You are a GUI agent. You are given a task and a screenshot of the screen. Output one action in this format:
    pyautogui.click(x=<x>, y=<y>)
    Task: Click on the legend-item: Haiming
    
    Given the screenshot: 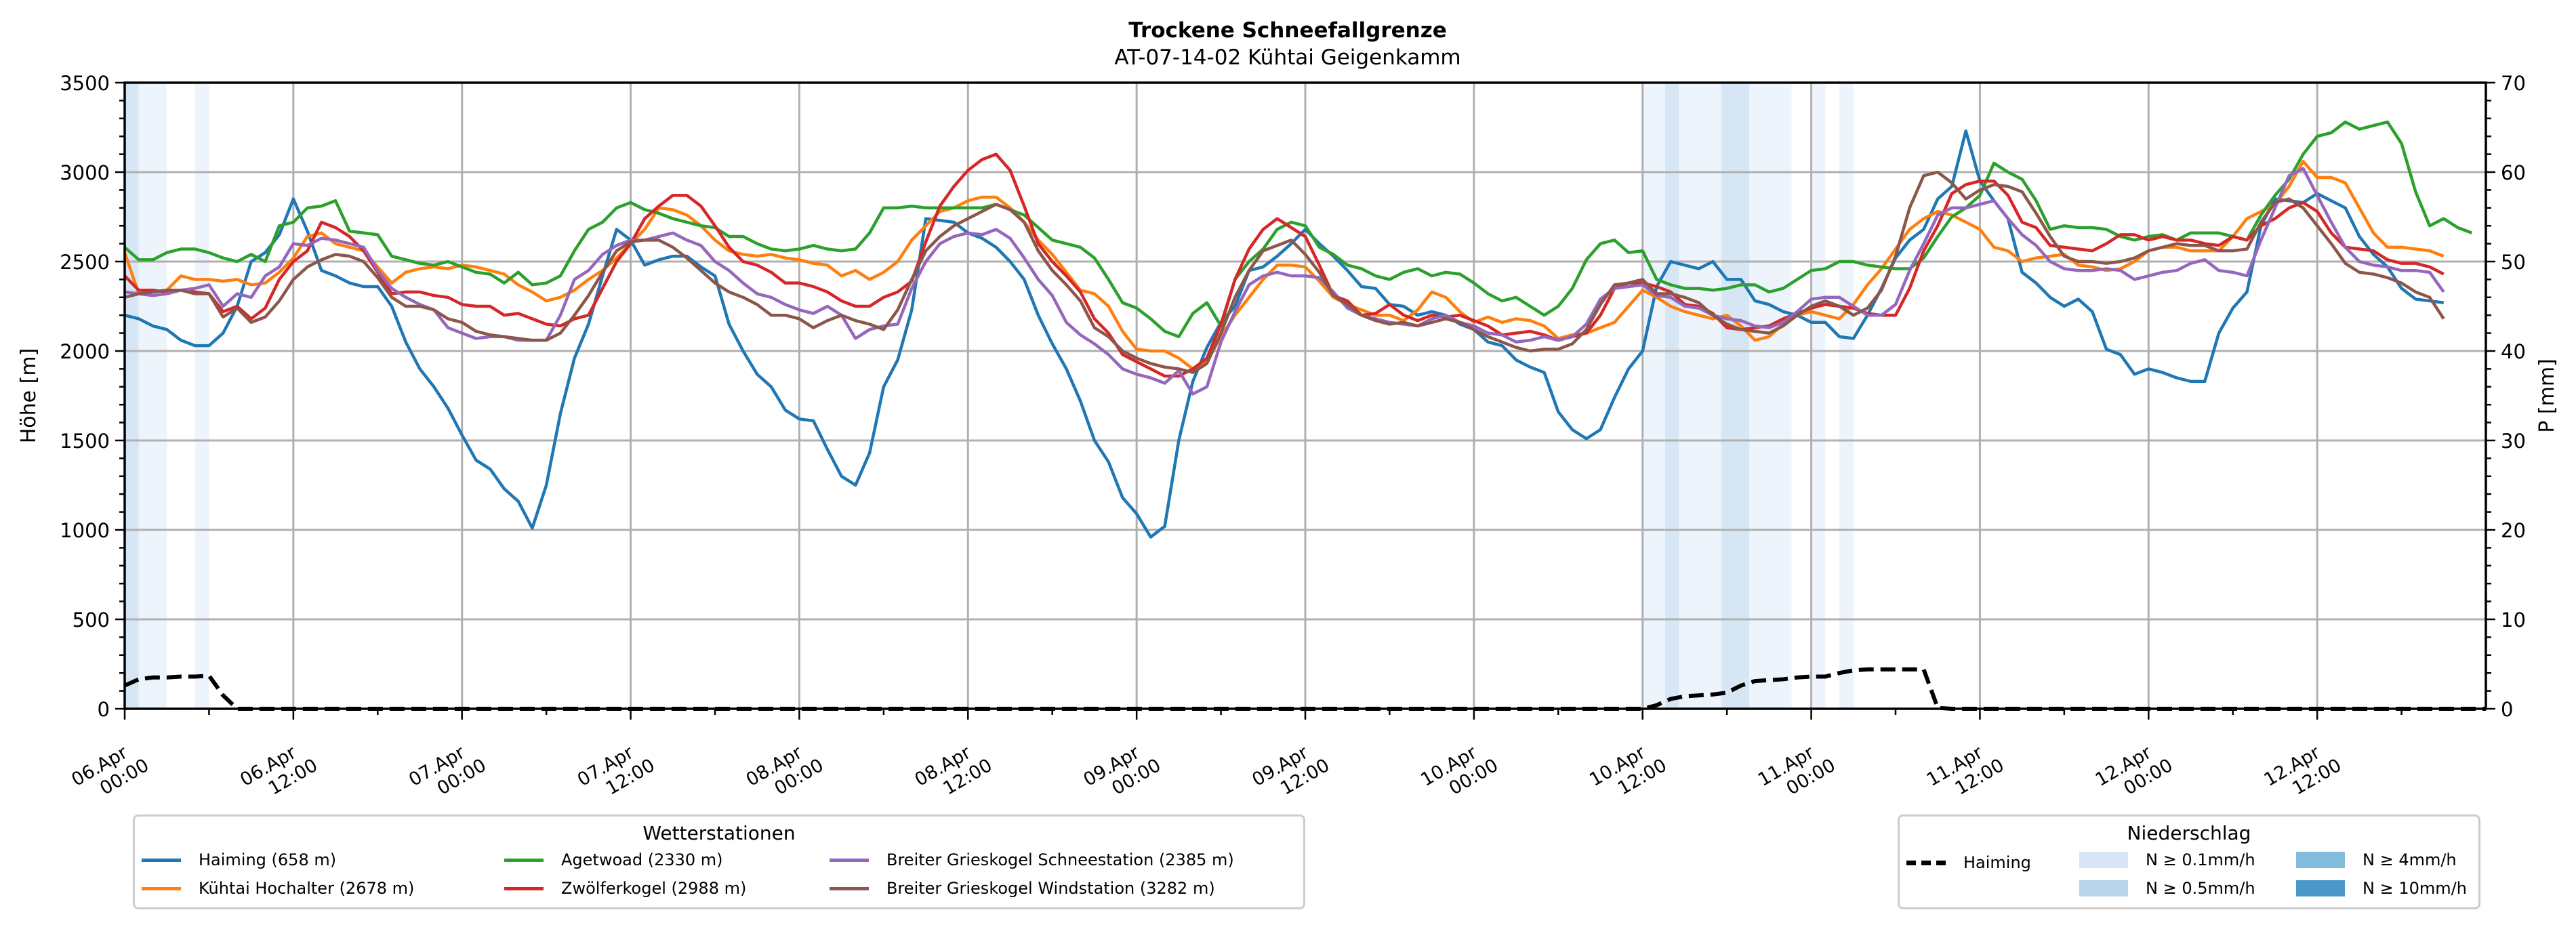 What is the action you would take?
    pyautogui.click(x=1969, y=862)
    